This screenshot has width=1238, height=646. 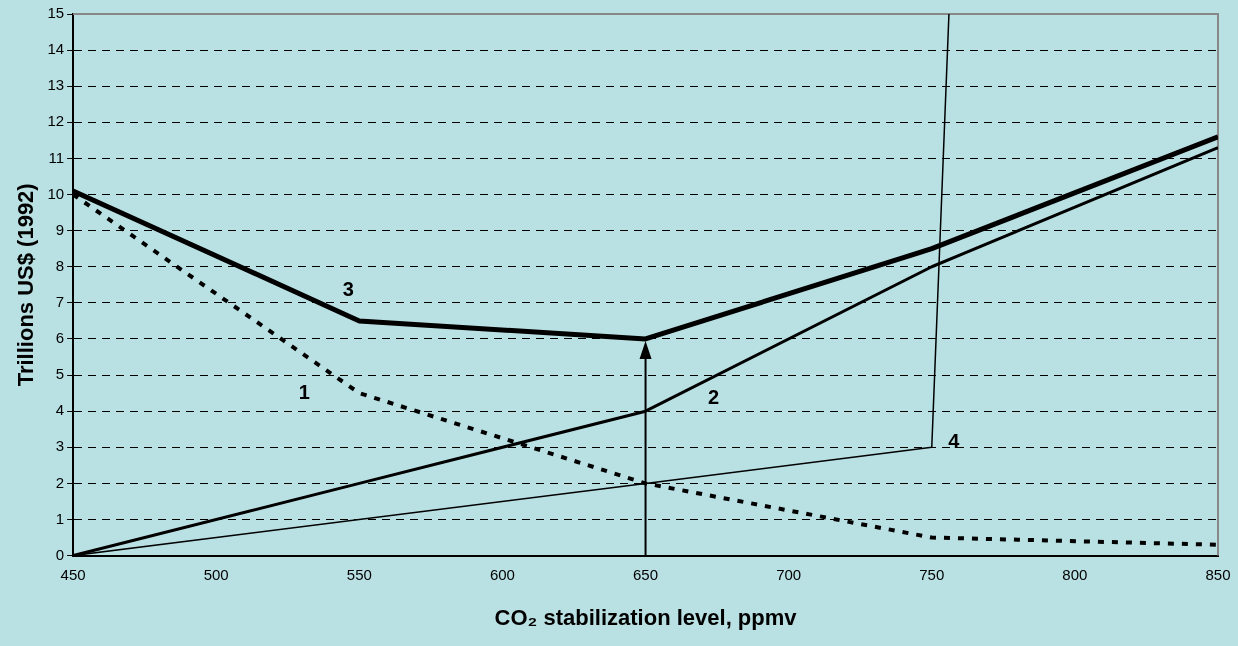 What do you see at coordinates (502, 574) in the screenshot?
I see `x-tick-label: 600` at bounding box center [502, 574].